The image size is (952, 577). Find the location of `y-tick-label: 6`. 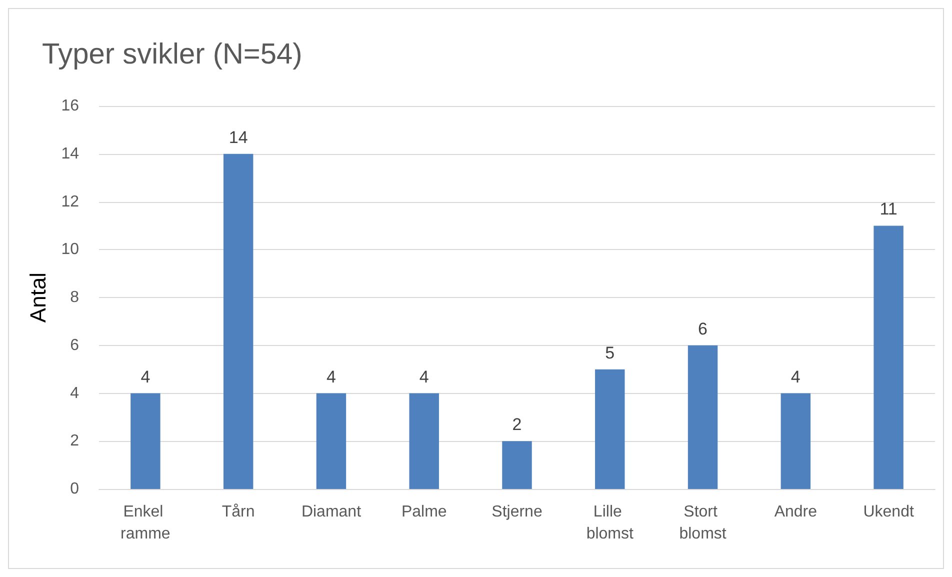

y-tick-label: 6 is located at coordinates (75, 345).